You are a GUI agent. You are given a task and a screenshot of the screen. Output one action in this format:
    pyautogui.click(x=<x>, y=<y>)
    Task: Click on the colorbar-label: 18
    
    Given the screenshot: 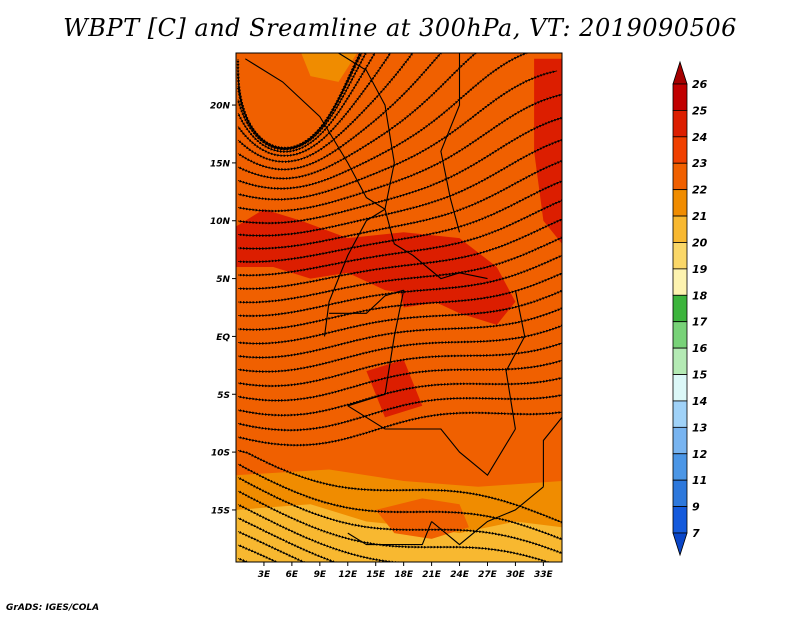 What is the action you would take?
    pyautogui.click(x=700, y=295)
    